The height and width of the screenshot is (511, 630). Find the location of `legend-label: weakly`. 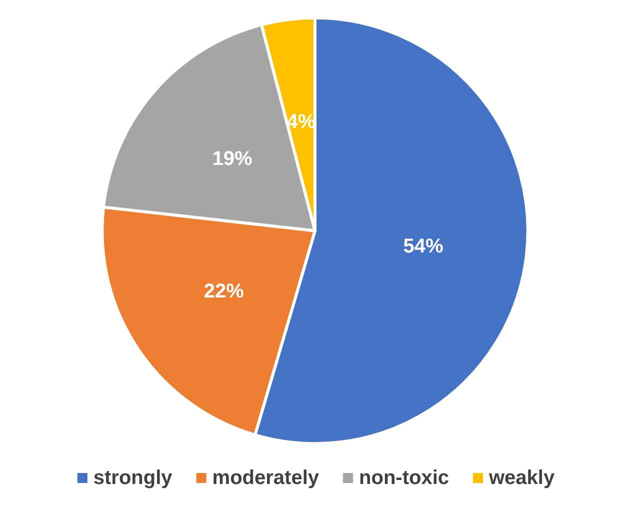

legend-label: weakly is located at coordinates (522, 478).